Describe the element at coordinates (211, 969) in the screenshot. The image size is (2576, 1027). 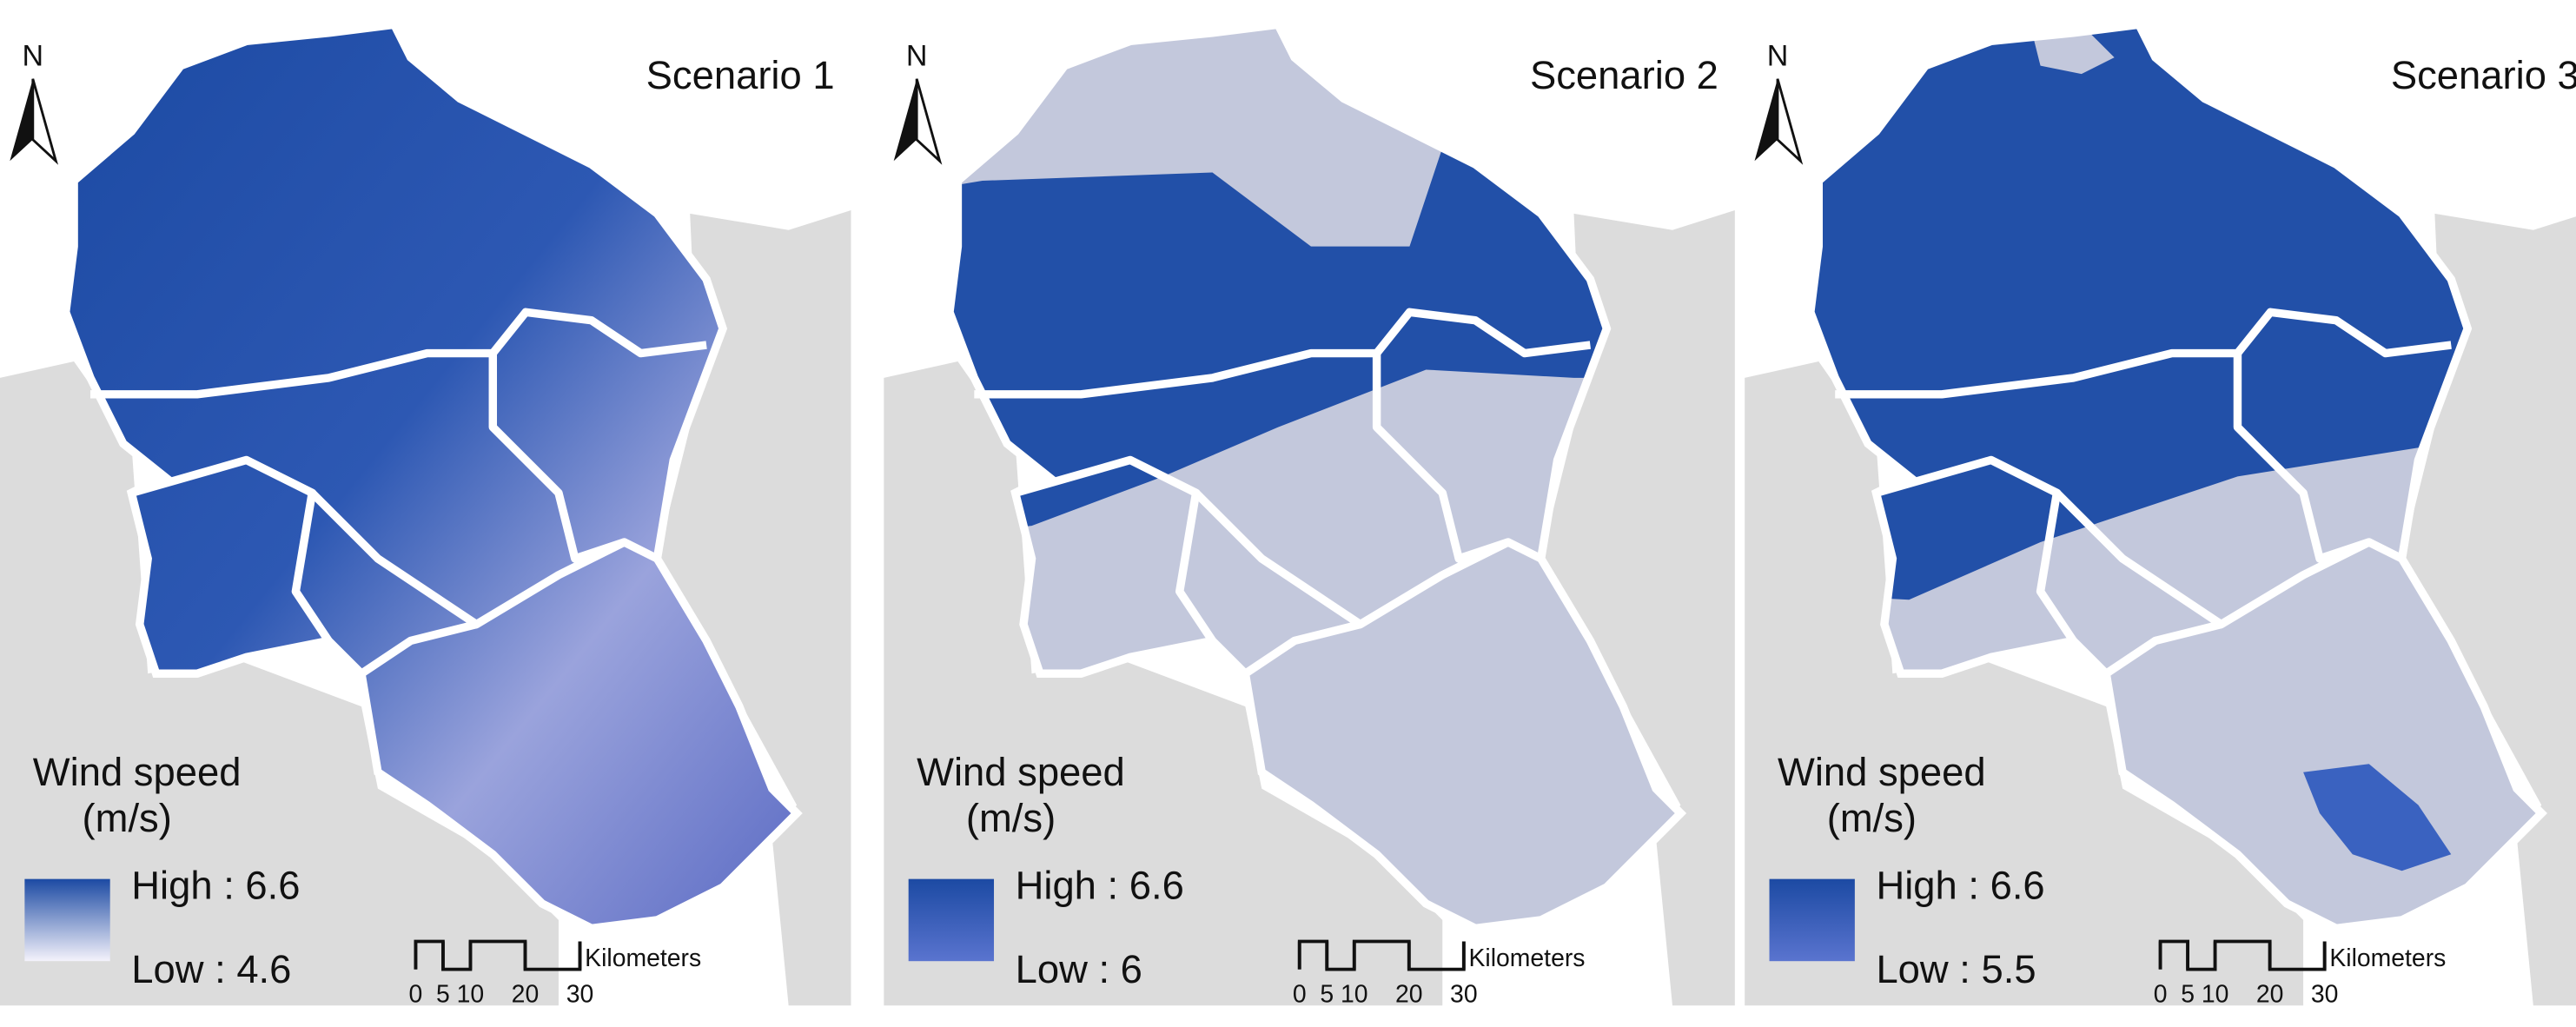
I see `legend-low: Low : 4.6` at that location.